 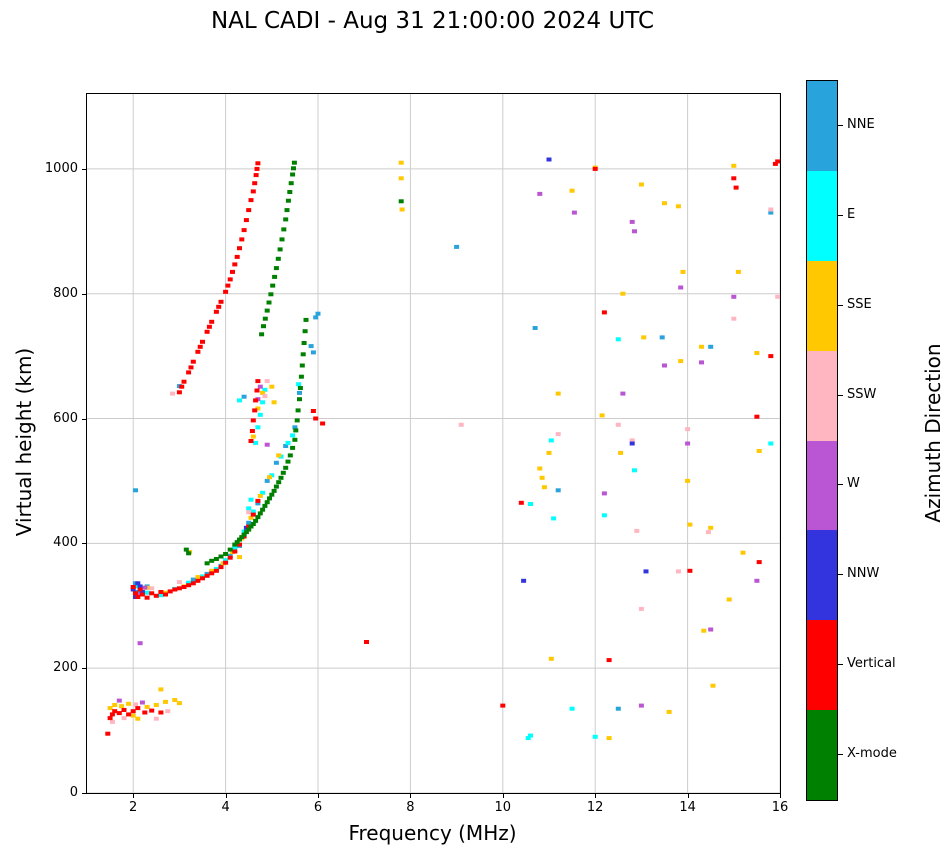 I want to click on x-tick-label: 12, so click(x=595, y=807).